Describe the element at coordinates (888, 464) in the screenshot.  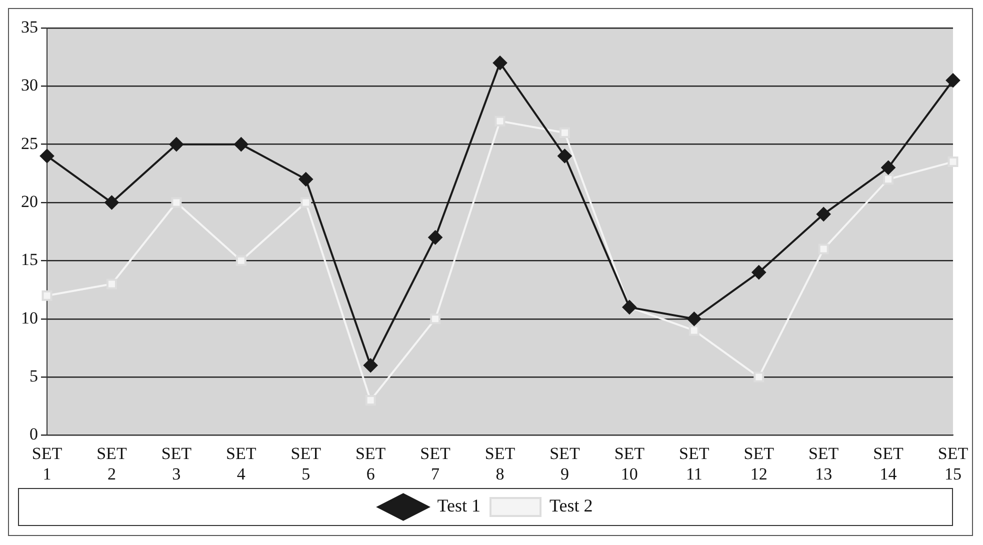
I see `x-tick-label: SET 14` at that location.